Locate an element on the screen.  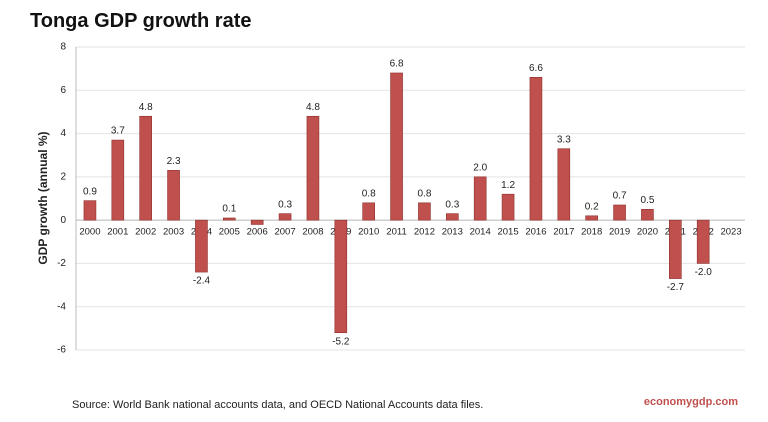
x-tick-label: 2023 is located at coordinates (730, 232).